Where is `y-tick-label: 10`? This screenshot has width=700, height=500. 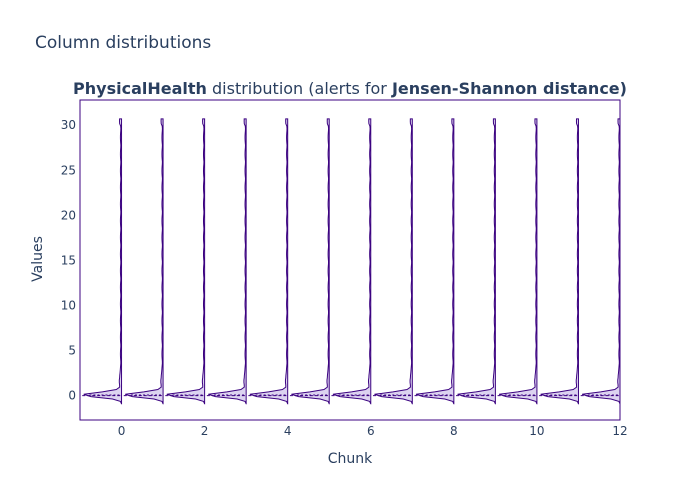 y-tick-label: 10 is located at coordinates (68, 306).